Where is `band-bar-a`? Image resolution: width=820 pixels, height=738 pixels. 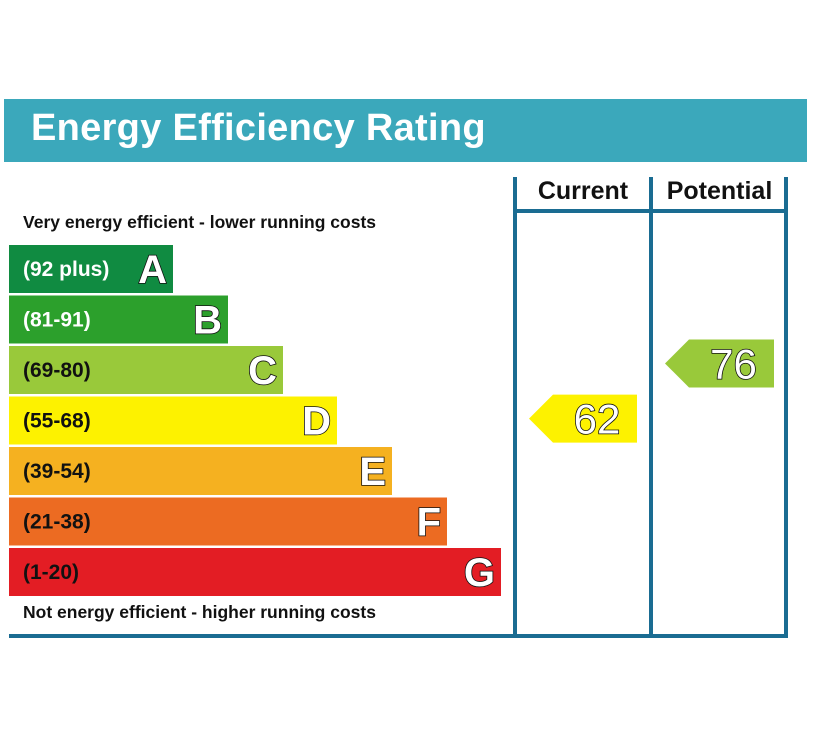
band-bar-a is located at coordinates (91, 269).